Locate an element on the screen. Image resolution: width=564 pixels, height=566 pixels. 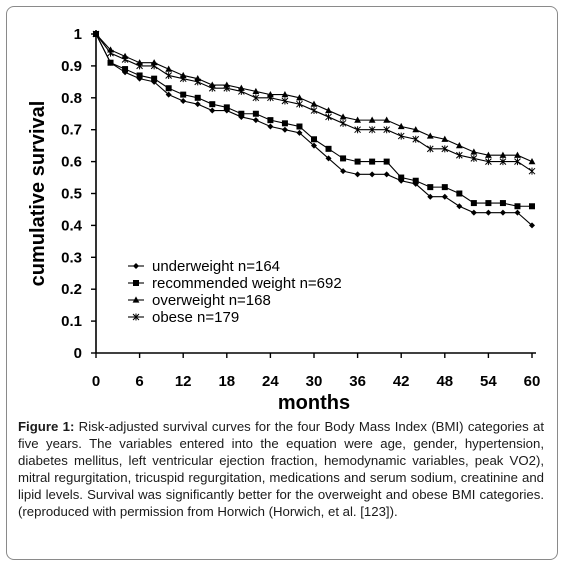
x-tick-label: 0 is located at coordinates (96, 381).